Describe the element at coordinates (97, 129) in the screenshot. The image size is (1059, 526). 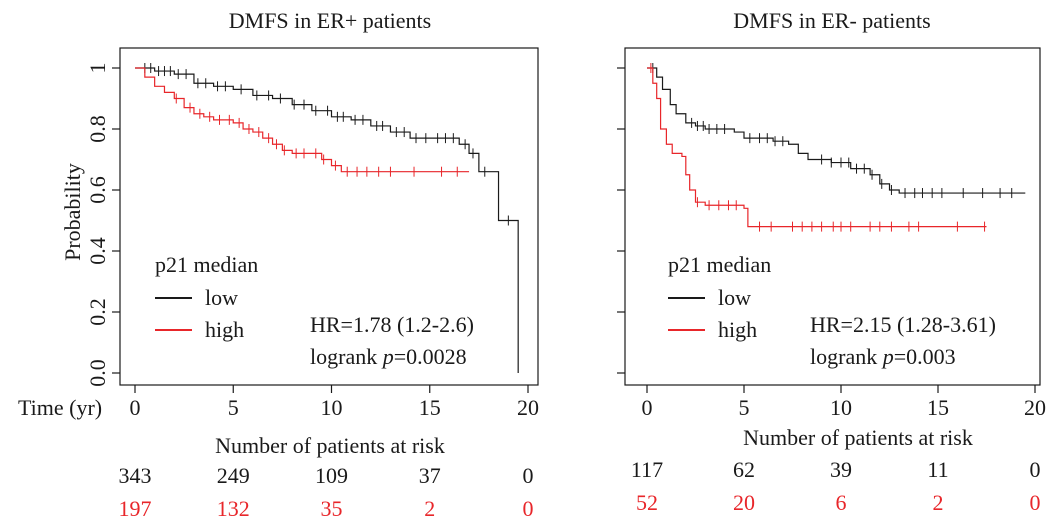
I see `y-tick-label: 0.8` at that location.